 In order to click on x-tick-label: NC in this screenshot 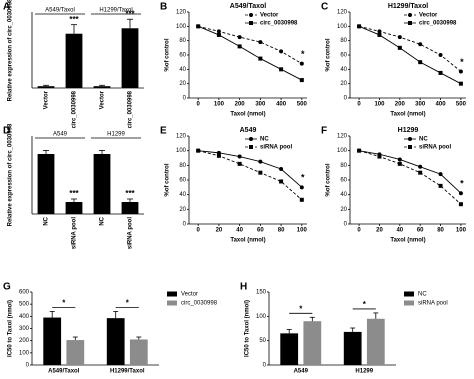, I will do `click(47, 220)`.